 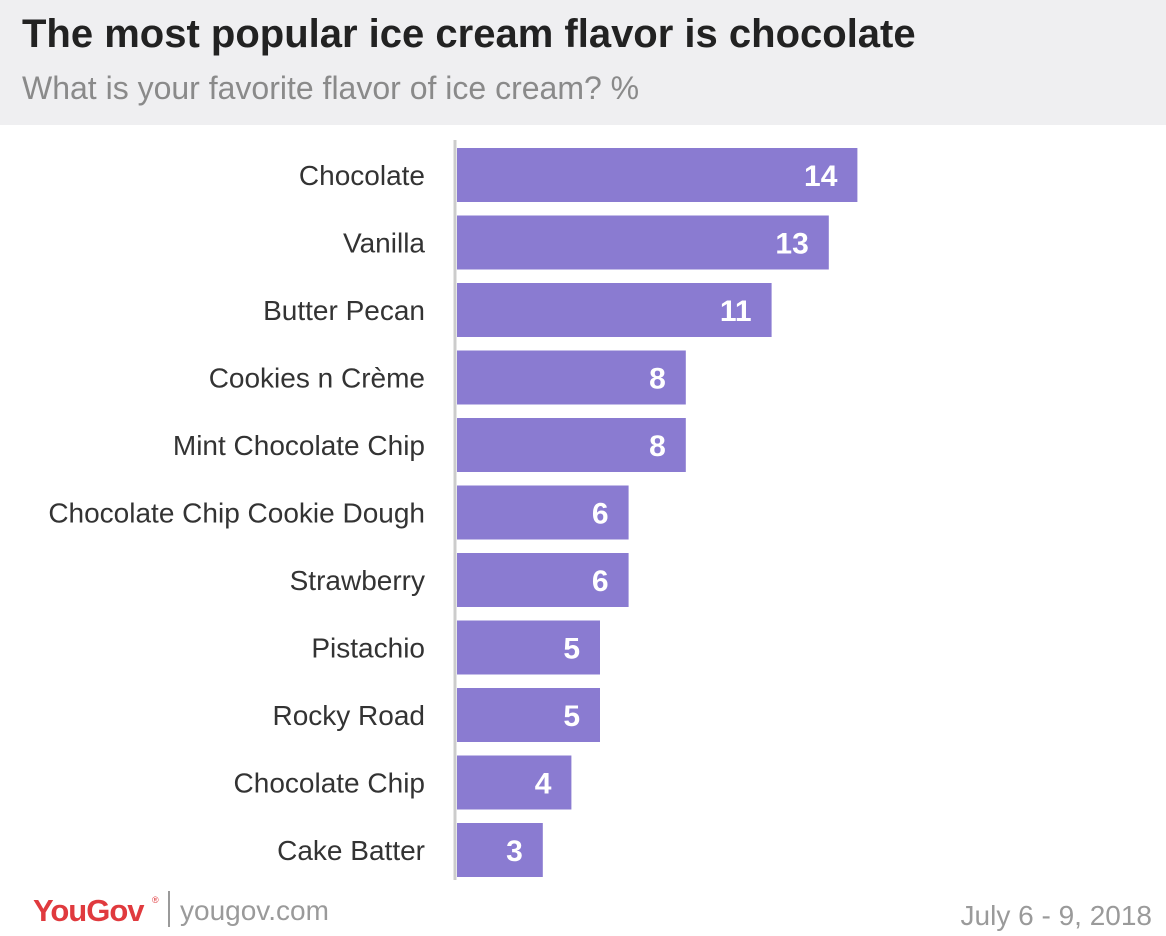 I want to click on registered-mark: ®, so click(x=155, y=900).